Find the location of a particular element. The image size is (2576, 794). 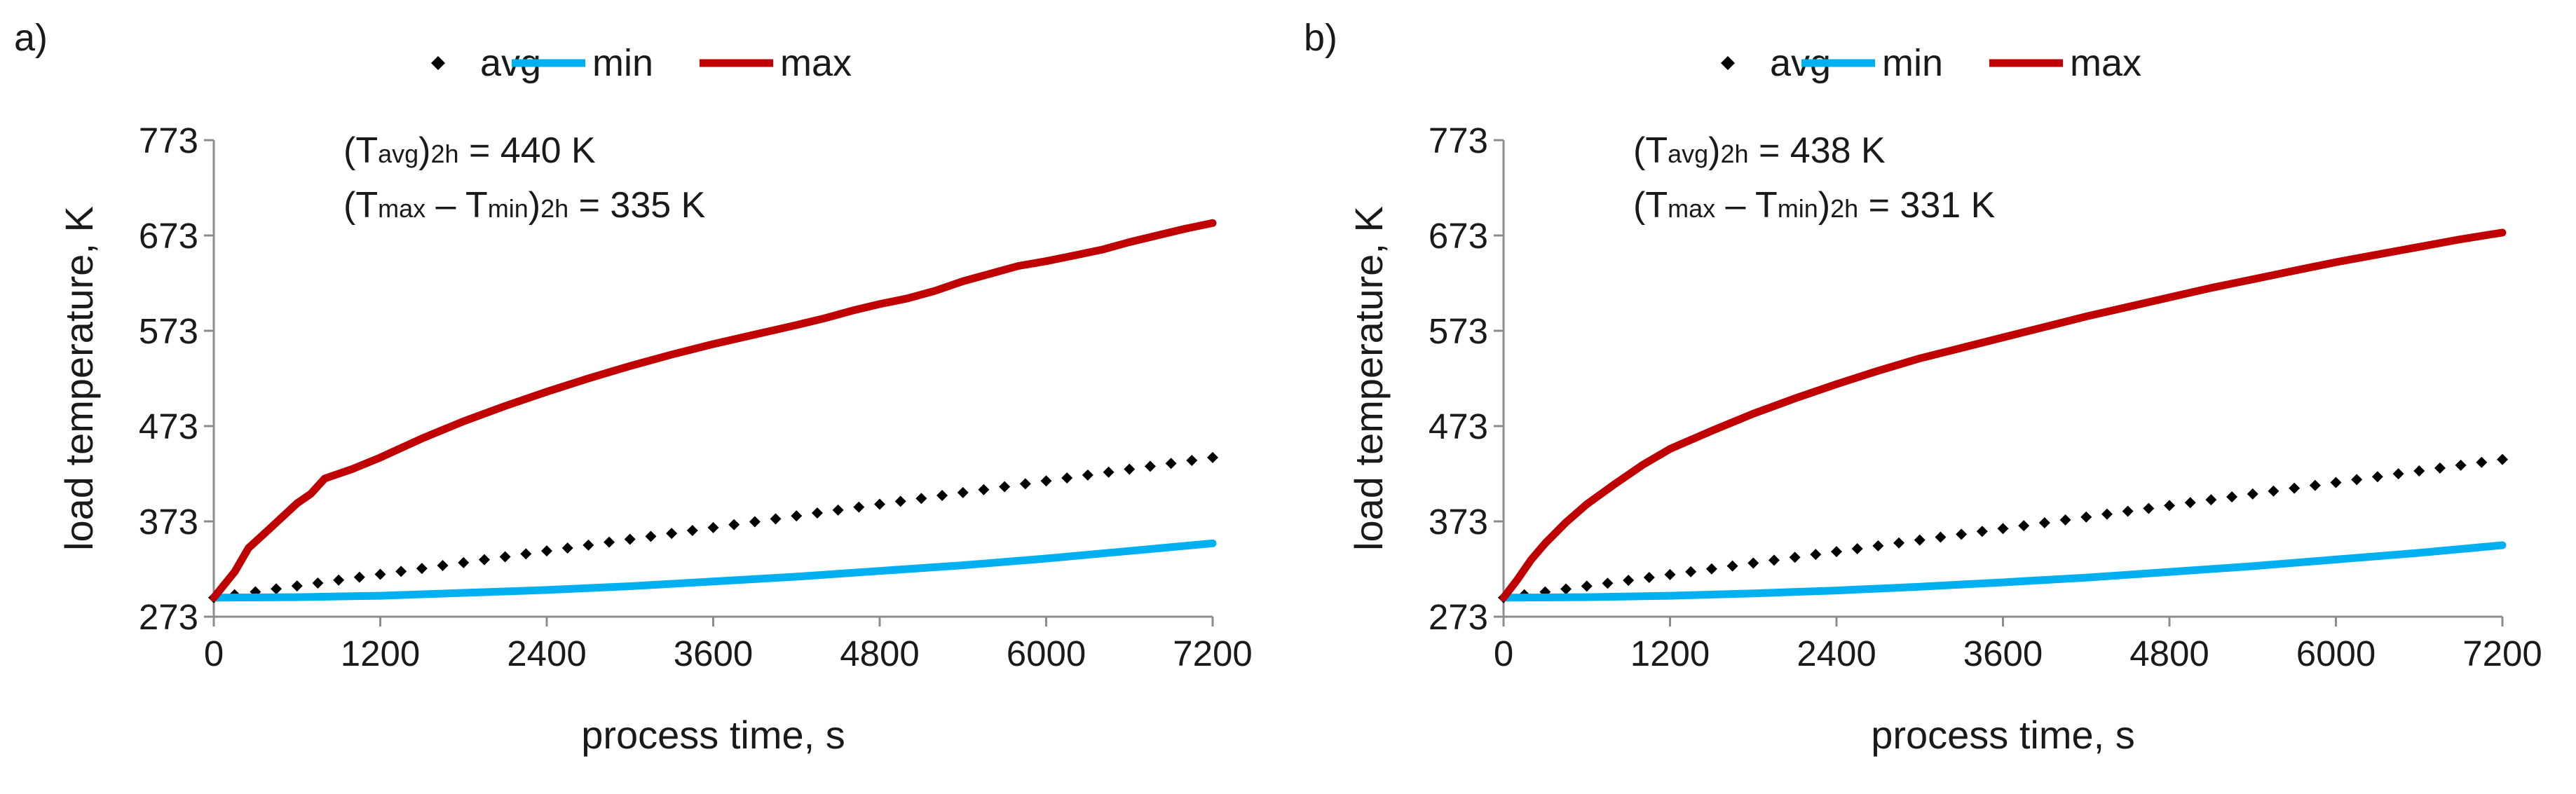

y-axis-title: load temperature, K is located at coordinates (79, 378).